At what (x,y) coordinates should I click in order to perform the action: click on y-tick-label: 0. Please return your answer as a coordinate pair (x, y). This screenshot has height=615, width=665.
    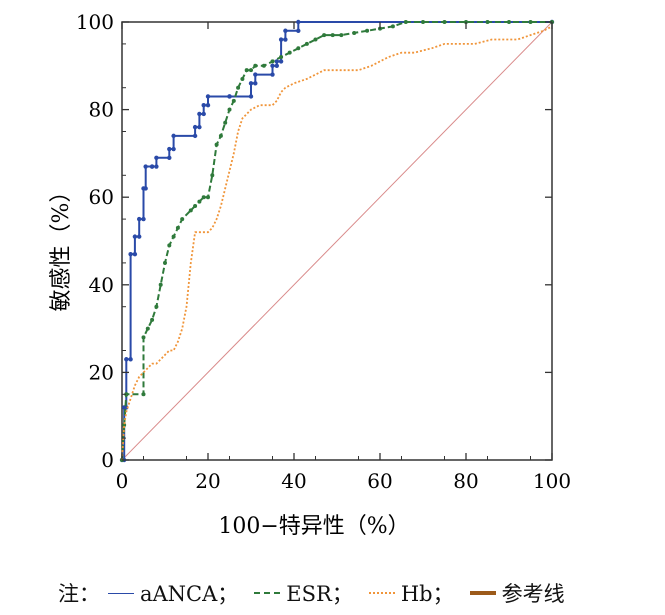
    Looking at the image, I should click on (107, 460).